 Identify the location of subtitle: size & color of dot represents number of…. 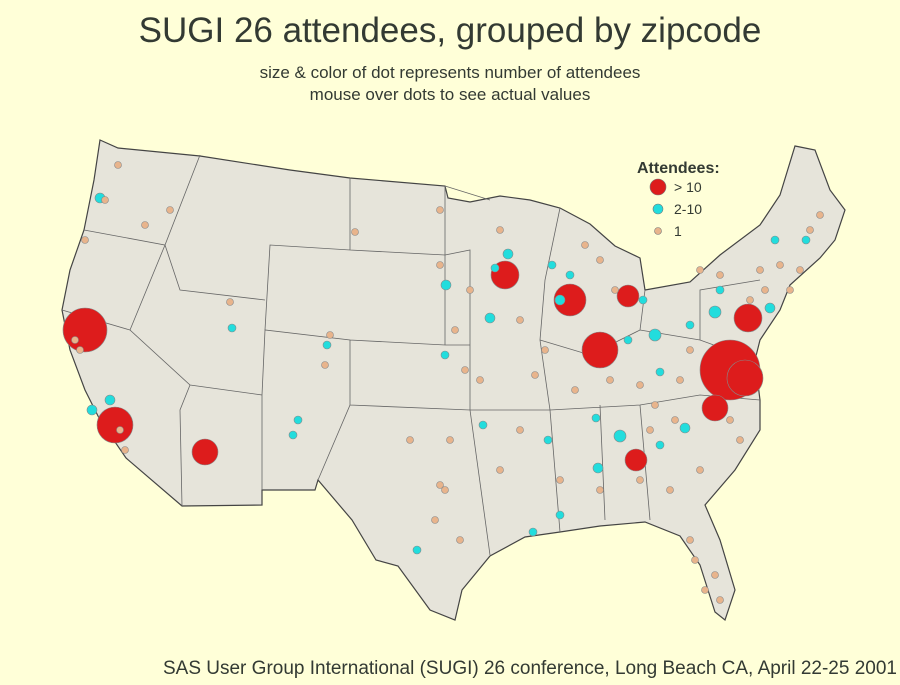
(450, 72).